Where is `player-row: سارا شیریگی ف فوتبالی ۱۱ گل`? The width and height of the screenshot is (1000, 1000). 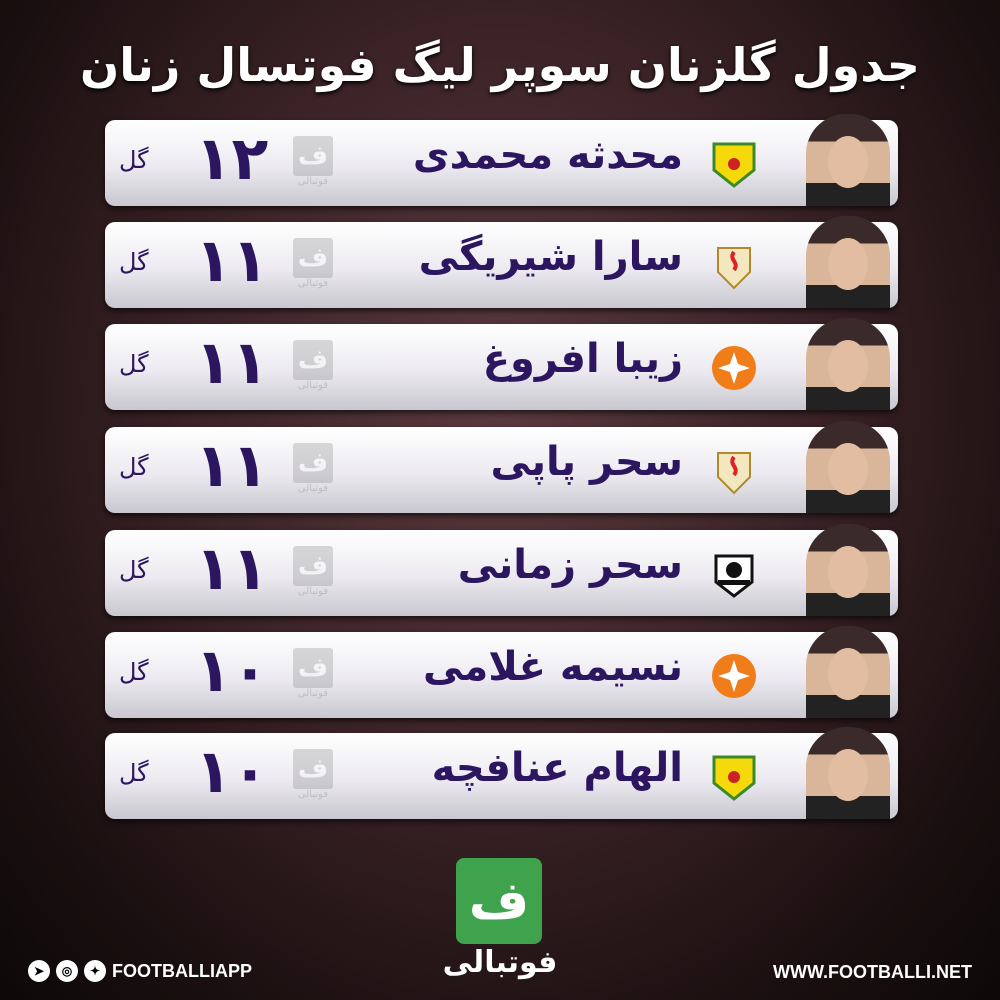 player-row: سارا شیریگی ف فوتبالی ۱۱ گل is located at coordinates (501, 262).